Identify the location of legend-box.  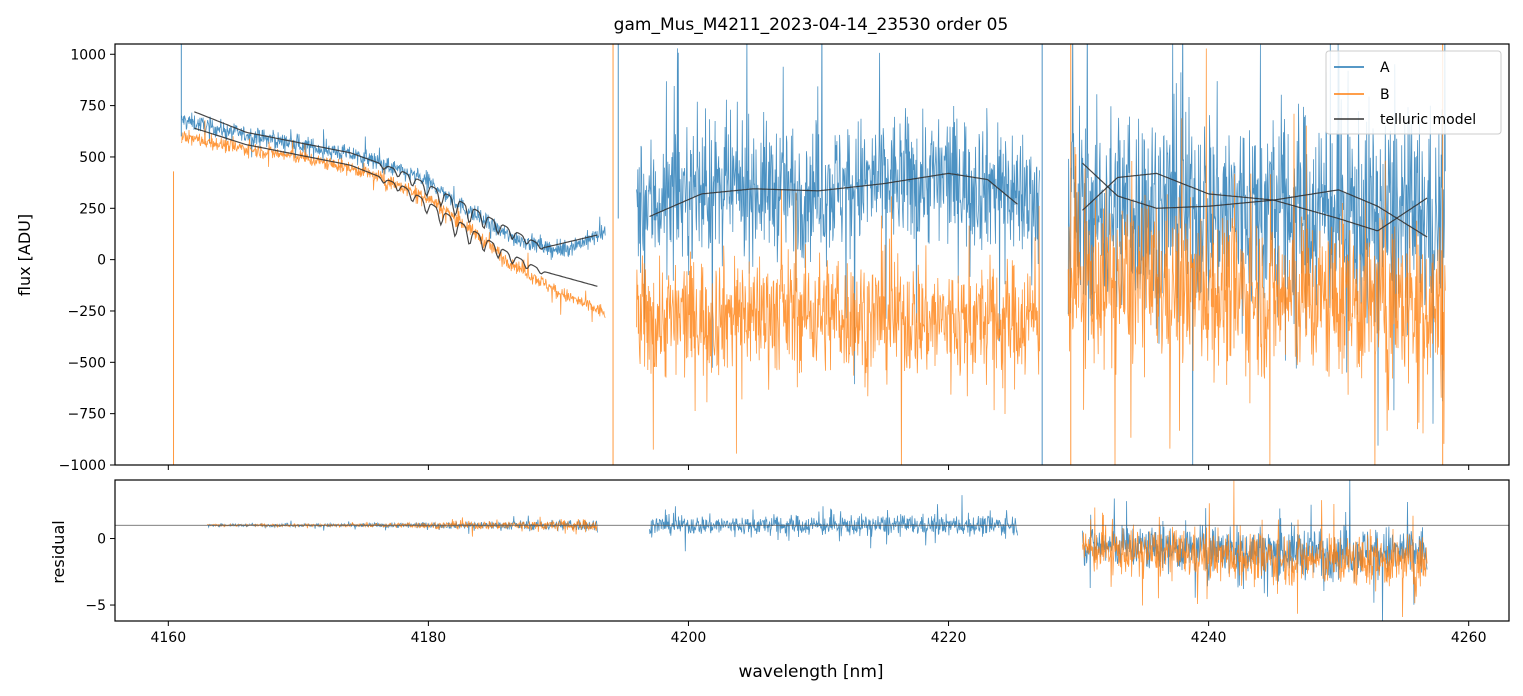
(1413, 92).